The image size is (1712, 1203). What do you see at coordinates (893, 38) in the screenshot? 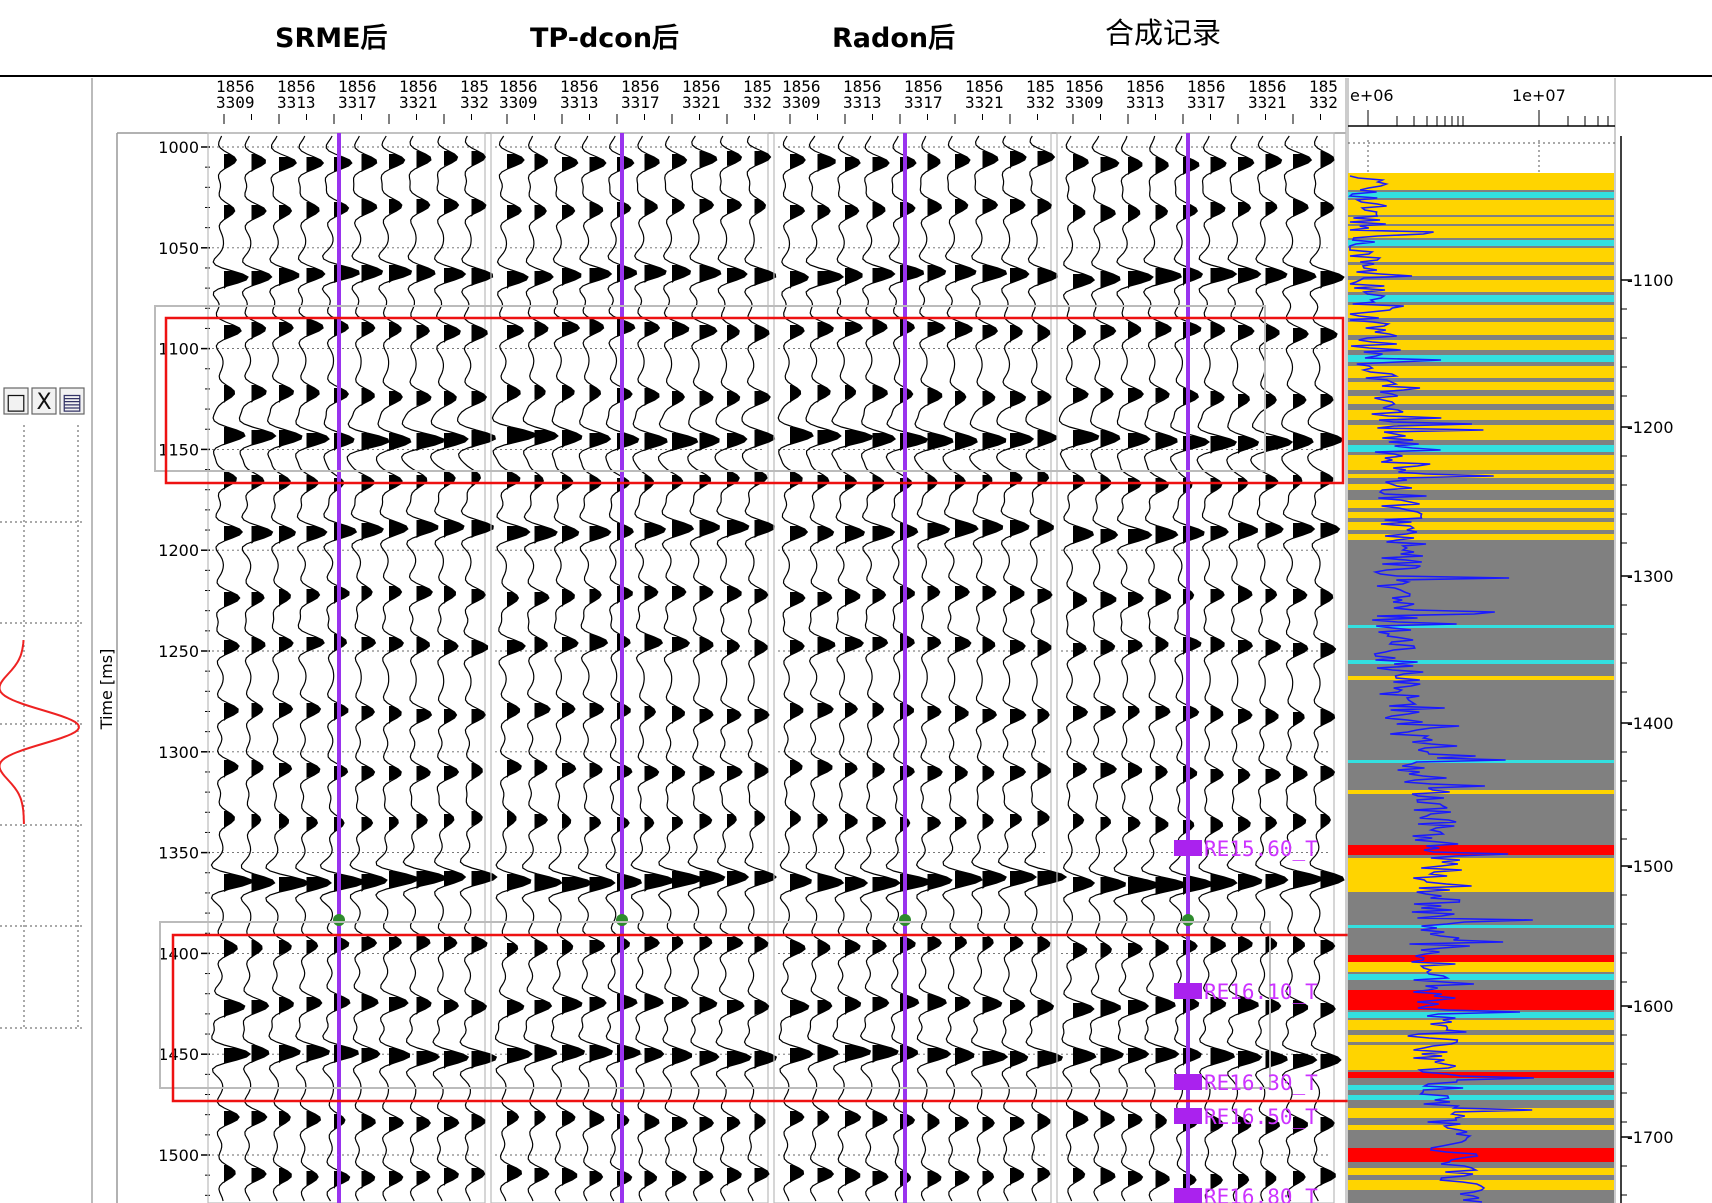
I see `panel-title-radon: Radon后` at bounding box center [893, 38].